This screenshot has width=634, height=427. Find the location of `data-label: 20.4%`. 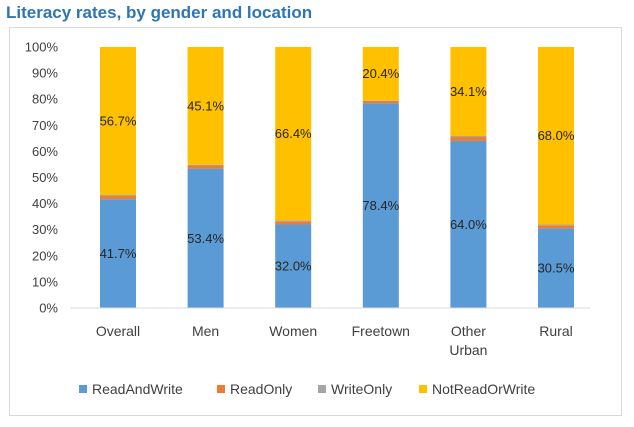

data-label: 20.4% is located at coordinates (380, 73).